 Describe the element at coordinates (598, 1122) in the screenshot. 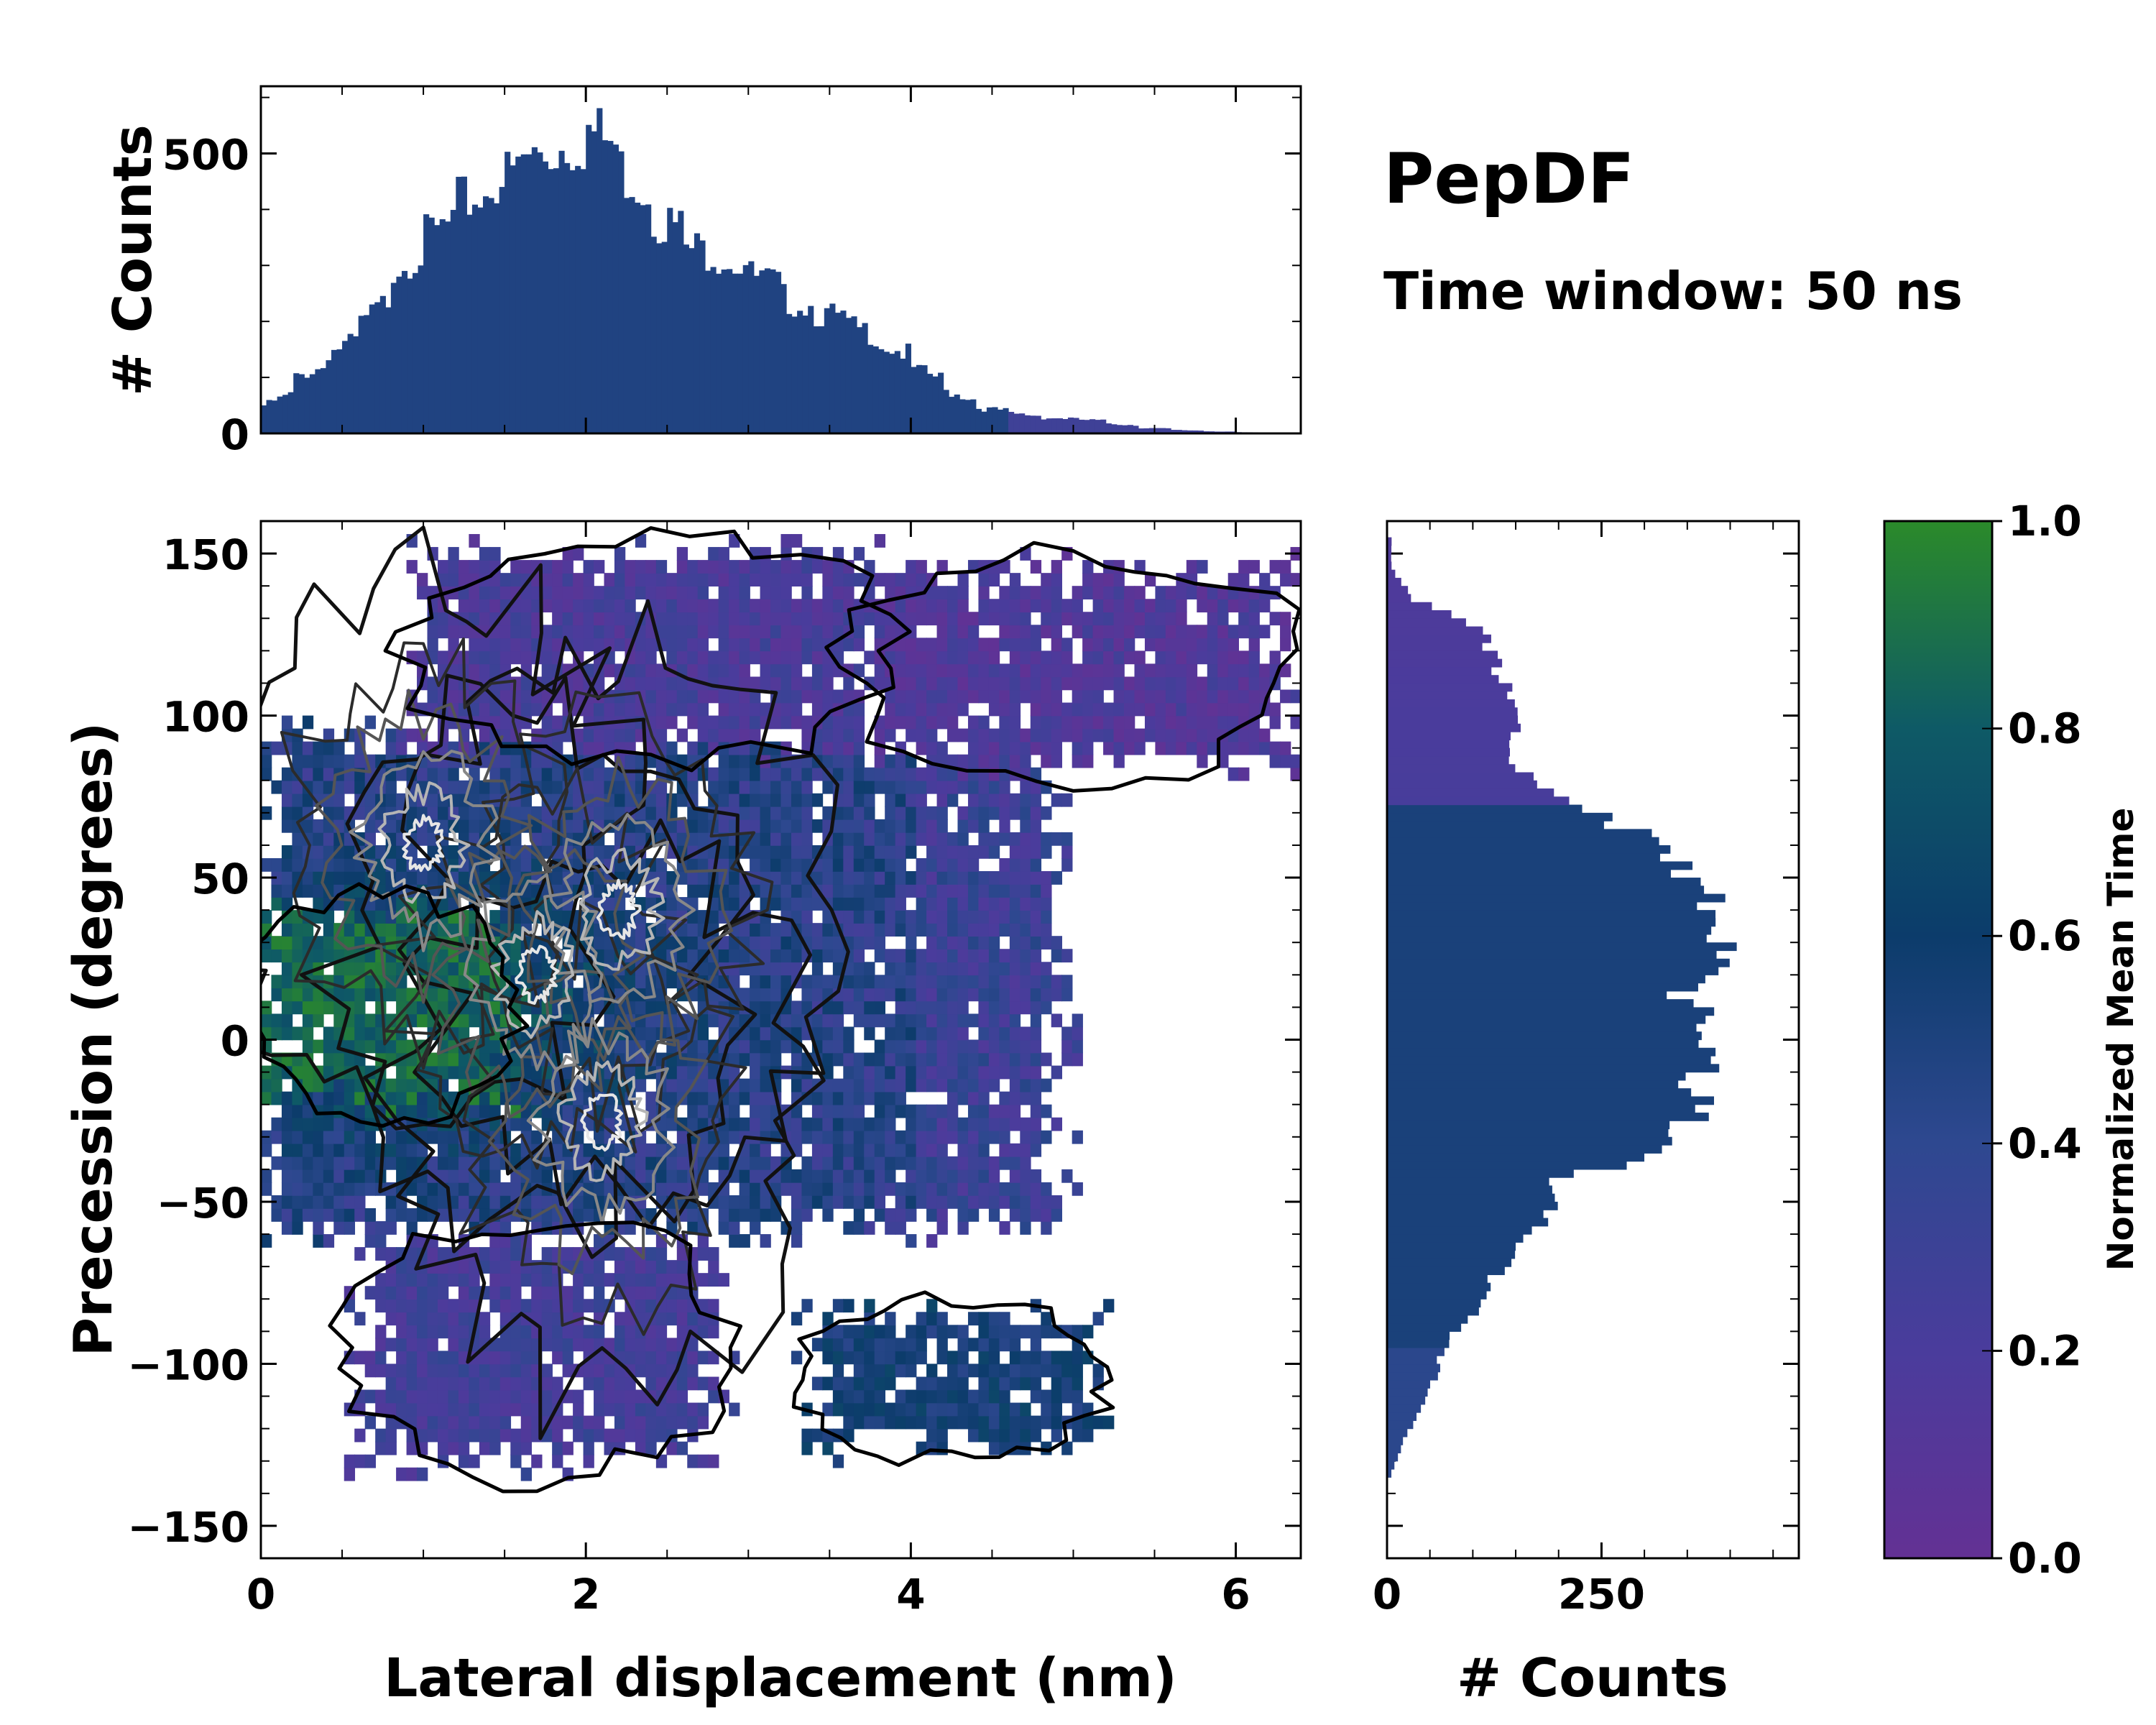

I see `density-contour` at that location.